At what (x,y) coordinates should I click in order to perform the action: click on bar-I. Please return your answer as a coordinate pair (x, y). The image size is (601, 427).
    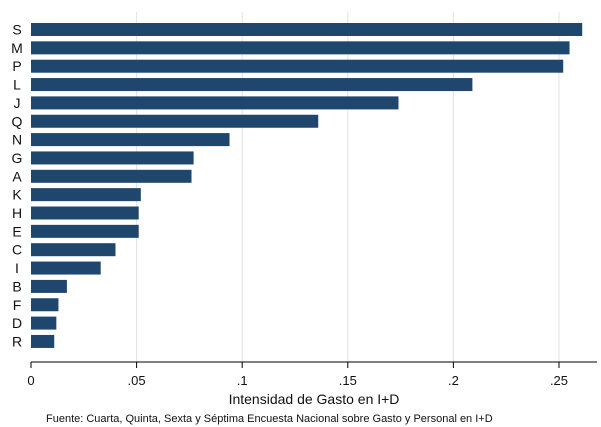
    Looking at the image, I should click on (66, 268).